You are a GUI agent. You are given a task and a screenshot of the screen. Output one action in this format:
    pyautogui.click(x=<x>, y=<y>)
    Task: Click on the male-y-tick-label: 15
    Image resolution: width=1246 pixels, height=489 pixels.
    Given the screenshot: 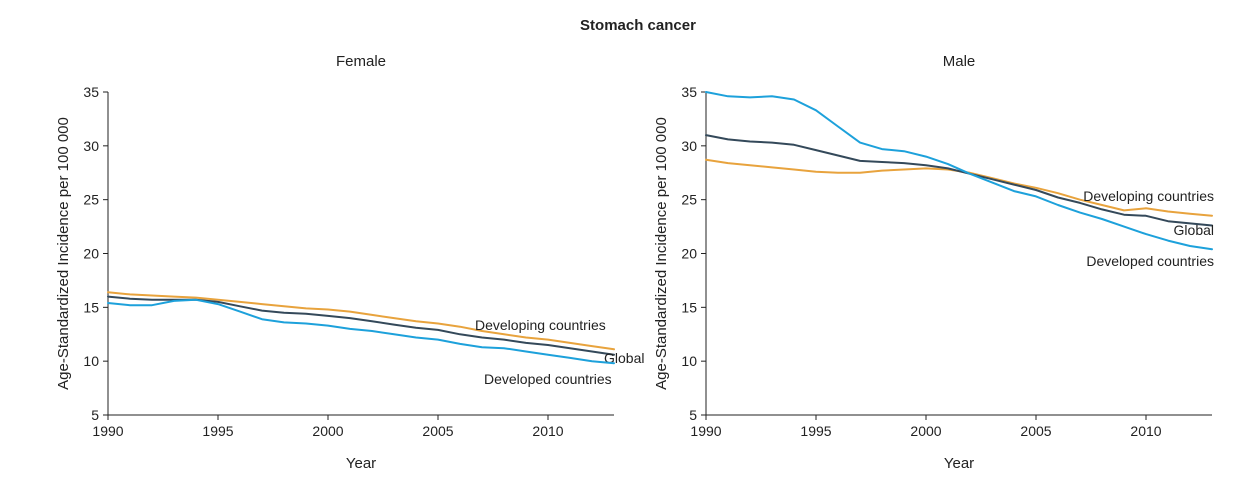 What is the action you would take?
    pyautogui.click(x=689, y=307)
    